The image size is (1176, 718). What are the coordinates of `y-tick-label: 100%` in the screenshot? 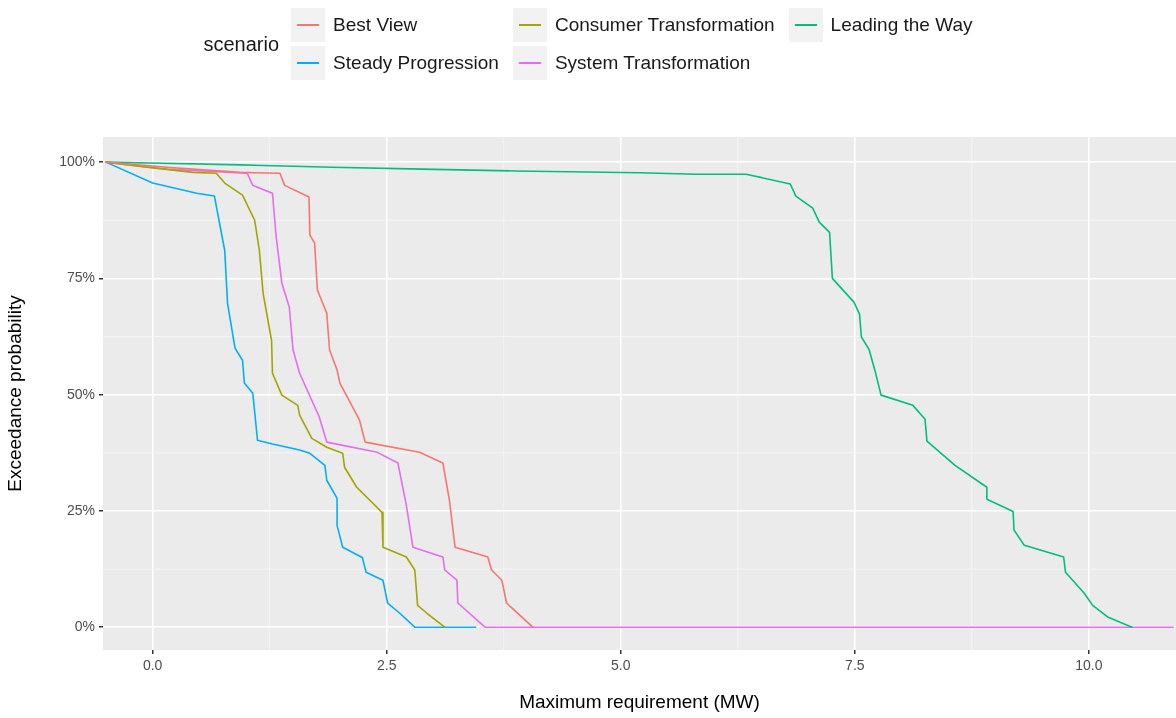 It's located at (77, 160).